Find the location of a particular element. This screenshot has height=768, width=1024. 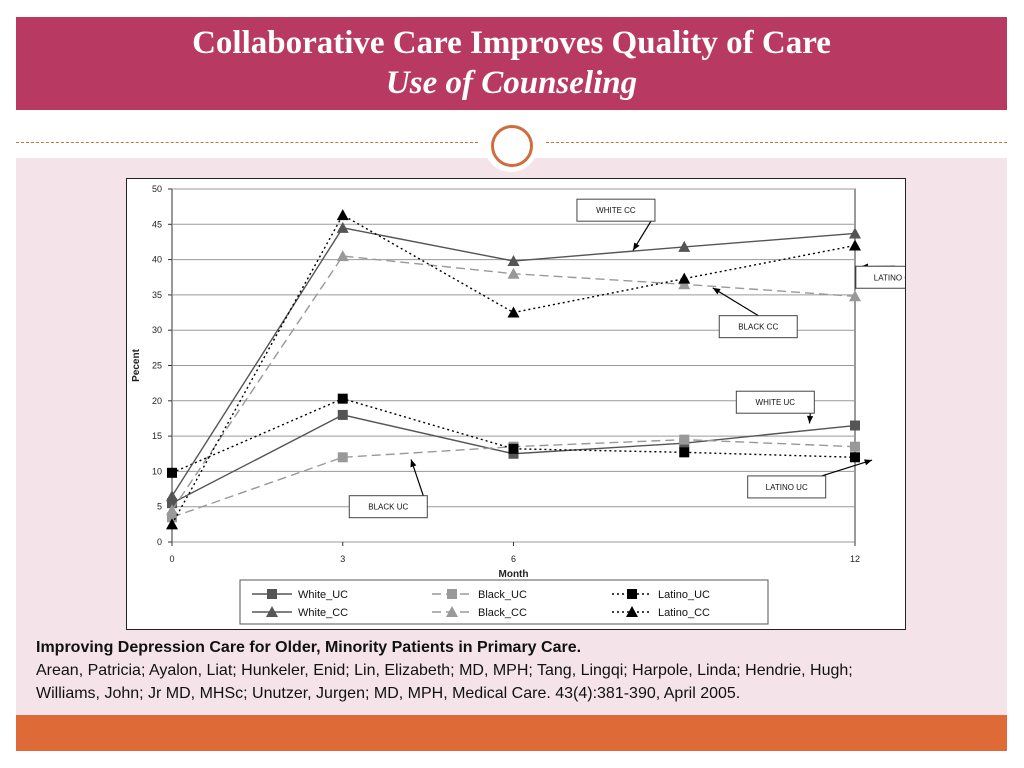

y-tick-label: 30 is located at coordinates (157, 330).